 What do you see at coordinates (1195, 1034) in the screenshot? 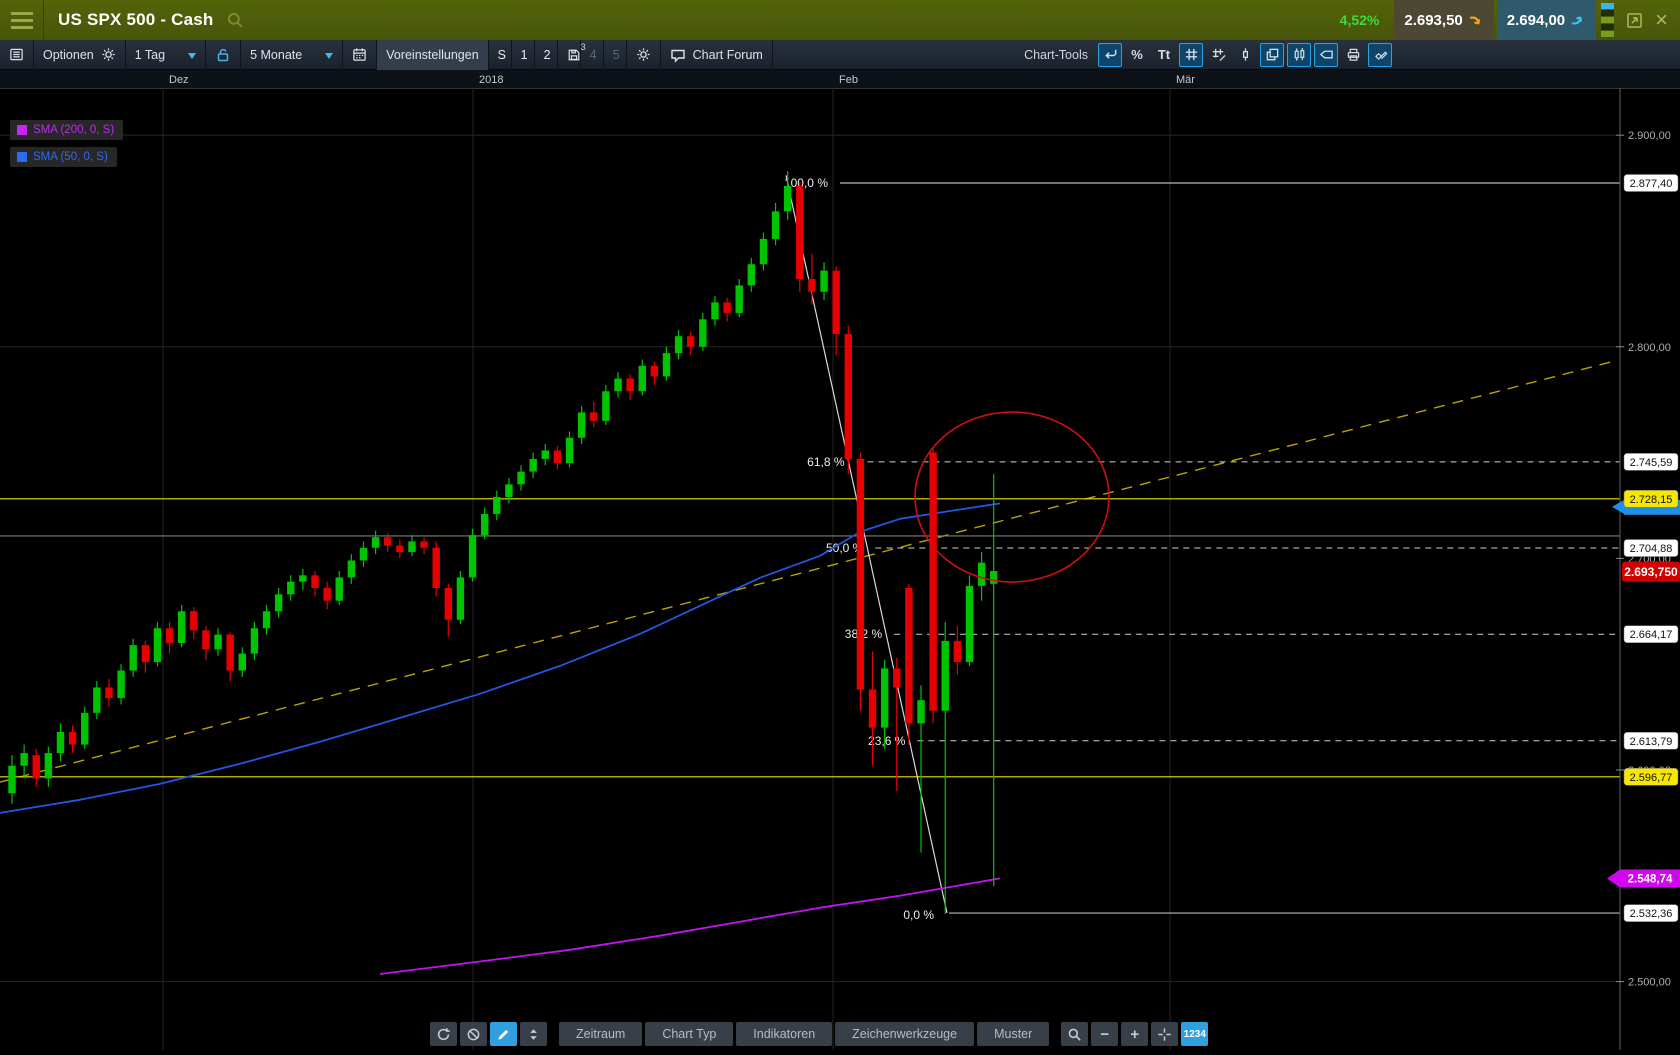
I see `price-display-button: 1234` at bounding box center [1195, 1034].